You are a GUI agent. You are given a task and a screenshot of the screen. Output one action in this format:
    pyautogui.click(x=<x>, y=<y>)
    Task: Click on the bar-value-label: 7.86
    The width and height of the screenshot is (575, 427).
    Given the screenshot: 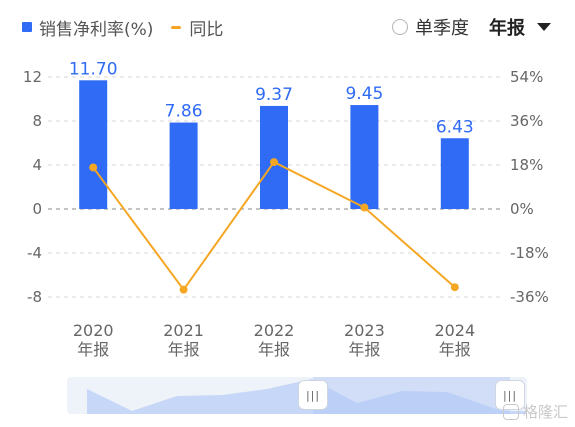 What is the action you would take?
    pyautogui.click(x=184, y=112)
    